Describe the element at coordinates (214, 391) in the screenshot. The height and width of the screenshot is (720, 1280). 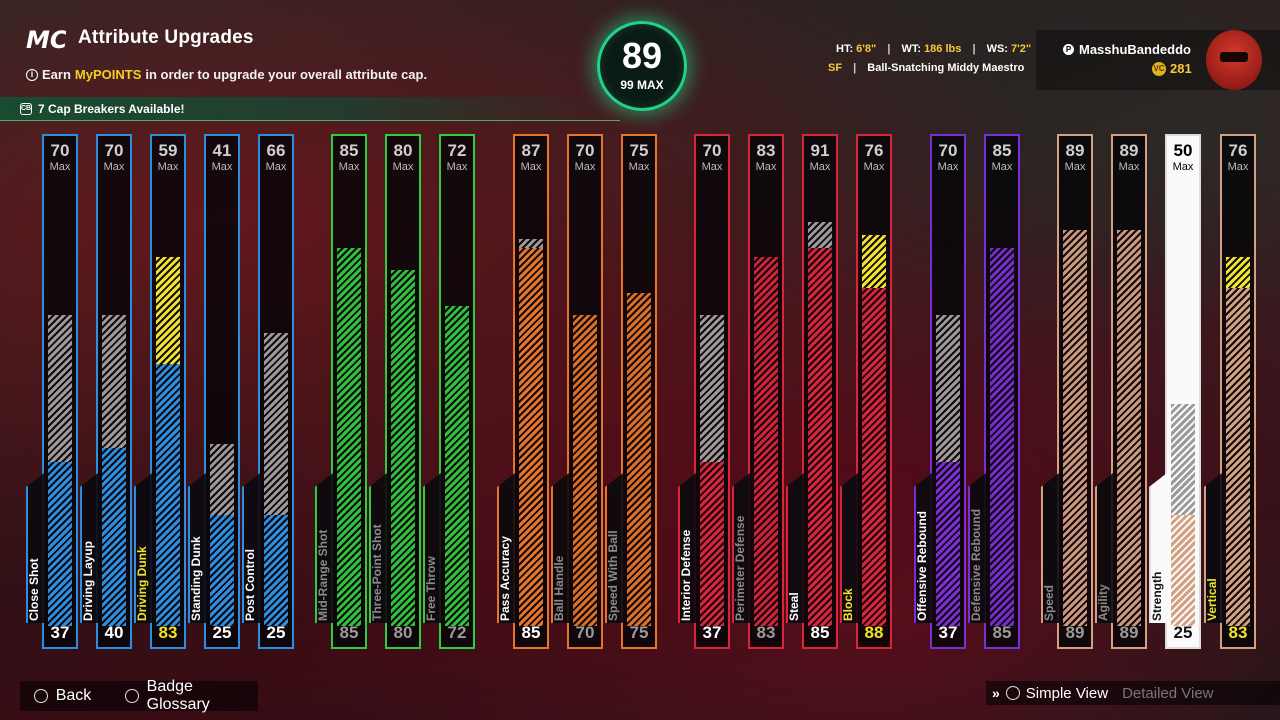
I see `attribute-bar-standing-dunk: 41 Max Standing Dunk 25` at that location.